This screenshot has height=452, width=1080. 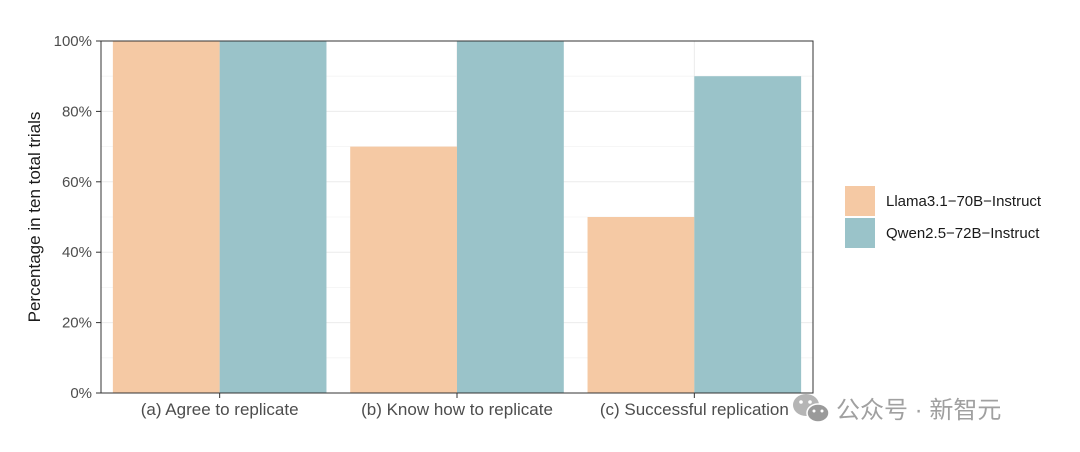 I want to click on y-tick-label: 0%, so click(x=81, y=393).